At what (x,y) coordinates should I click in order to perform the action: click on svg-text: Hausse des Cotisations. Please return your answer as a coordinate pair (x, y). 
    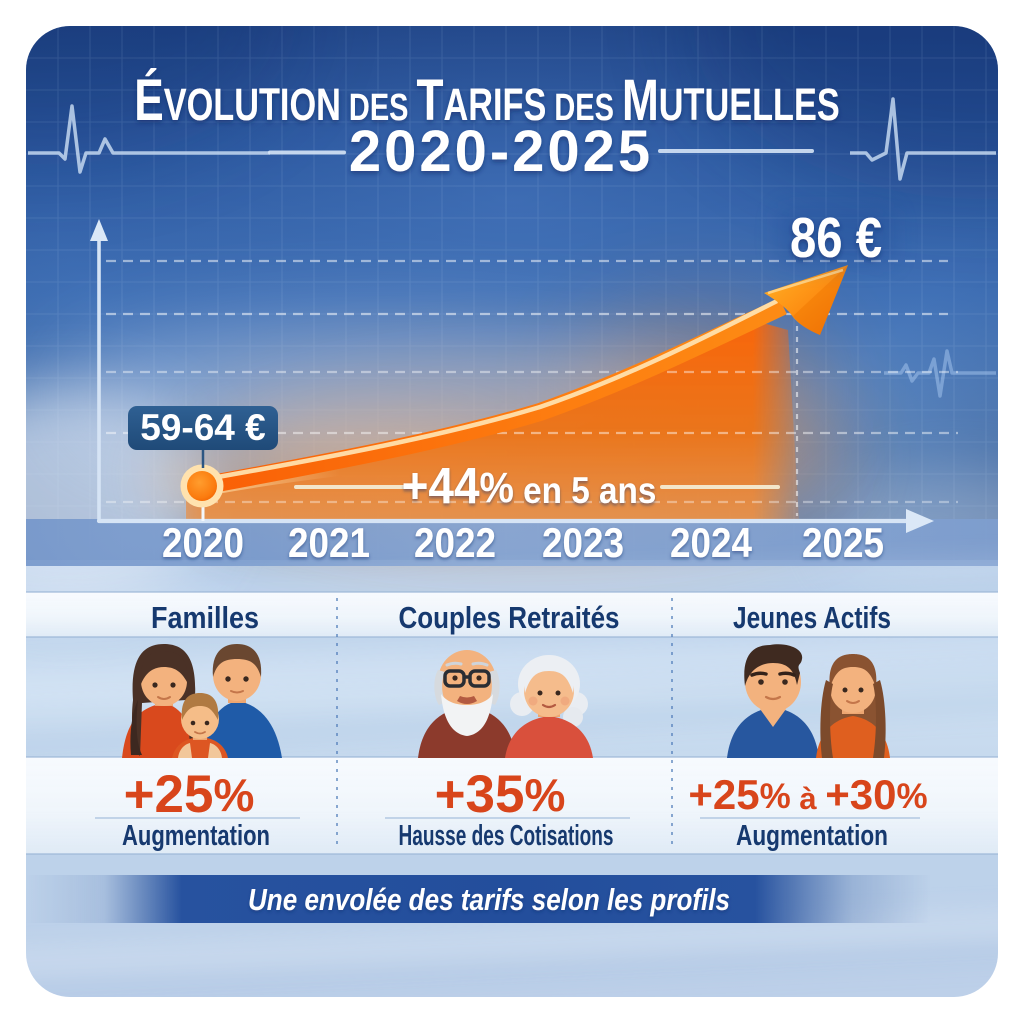
    Looking at the image, I should click on (506, 836).